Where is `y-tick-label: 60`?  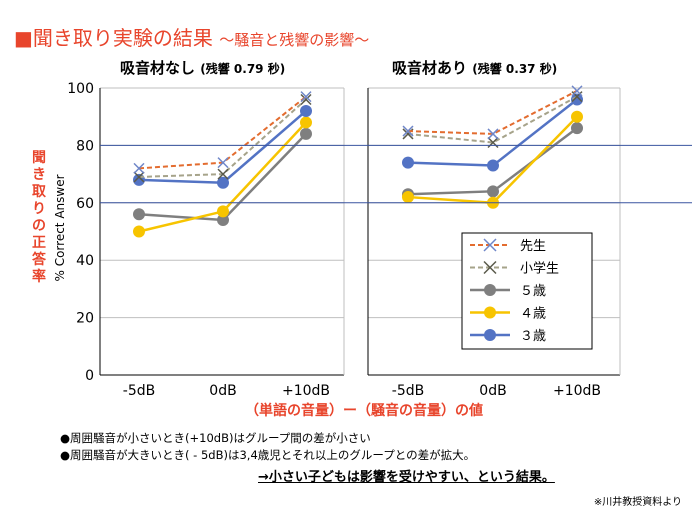 y-tick-label: 60 is located at coordinates (85, 204).